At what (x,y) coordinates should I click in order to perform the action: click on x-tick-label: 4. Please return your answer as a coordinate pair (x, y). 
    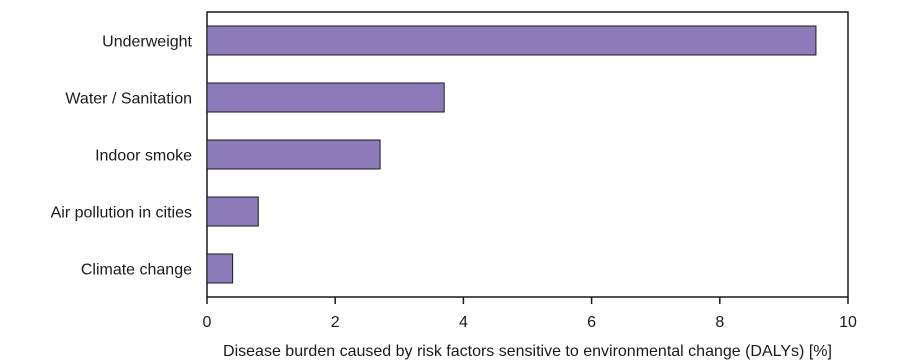
    Looking at the image, I should click on (463, 322).